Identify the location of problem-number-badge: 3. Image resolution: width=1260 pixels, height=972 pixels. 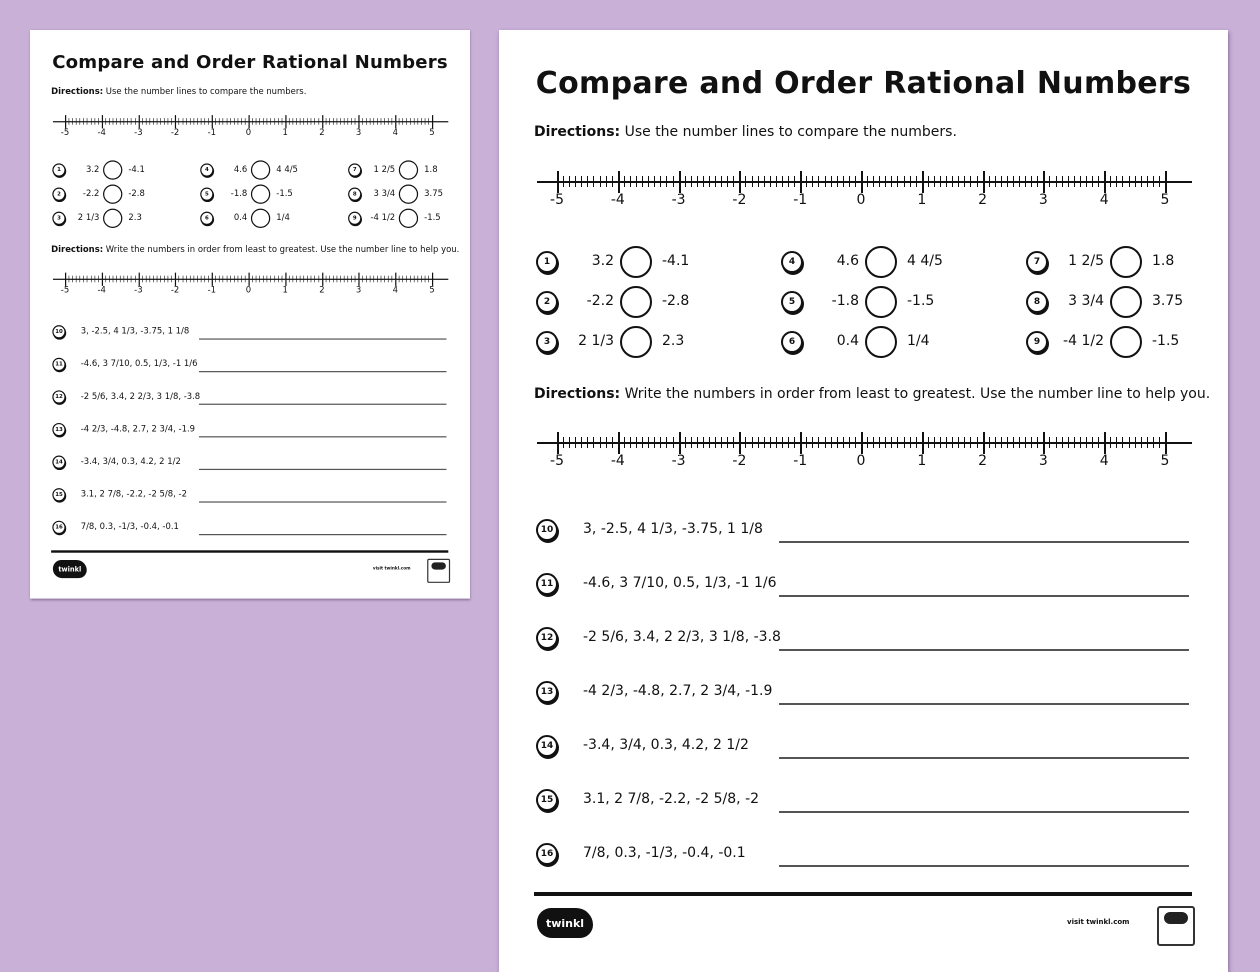
(547, 342).